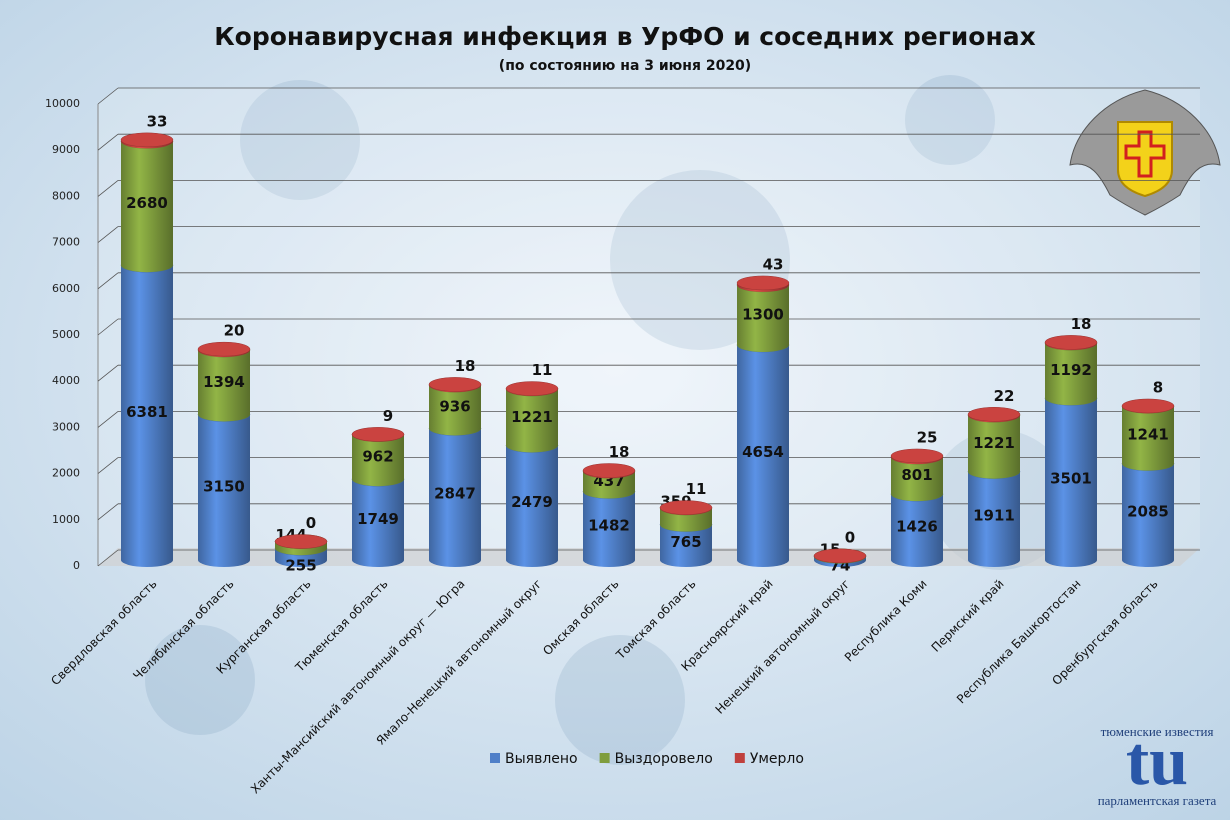 The width and height of the screenshot is (1230, 824). Describe the element at coordinates (532, 502) in the screenshot. I see `value-label: 2479` at that location.